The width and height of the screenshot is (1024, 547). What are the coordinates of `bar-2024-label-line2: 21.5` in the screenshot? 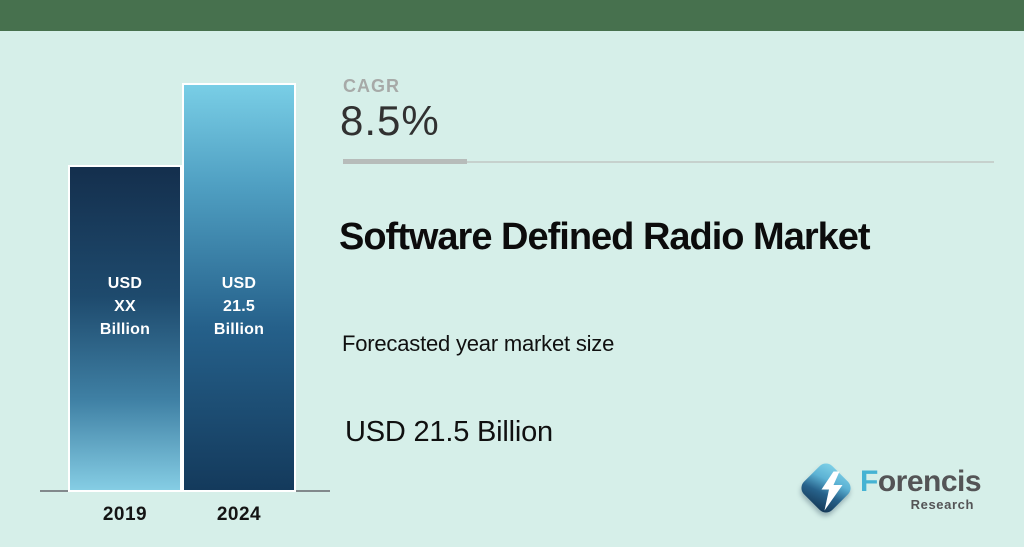 It's located at (239, 306).